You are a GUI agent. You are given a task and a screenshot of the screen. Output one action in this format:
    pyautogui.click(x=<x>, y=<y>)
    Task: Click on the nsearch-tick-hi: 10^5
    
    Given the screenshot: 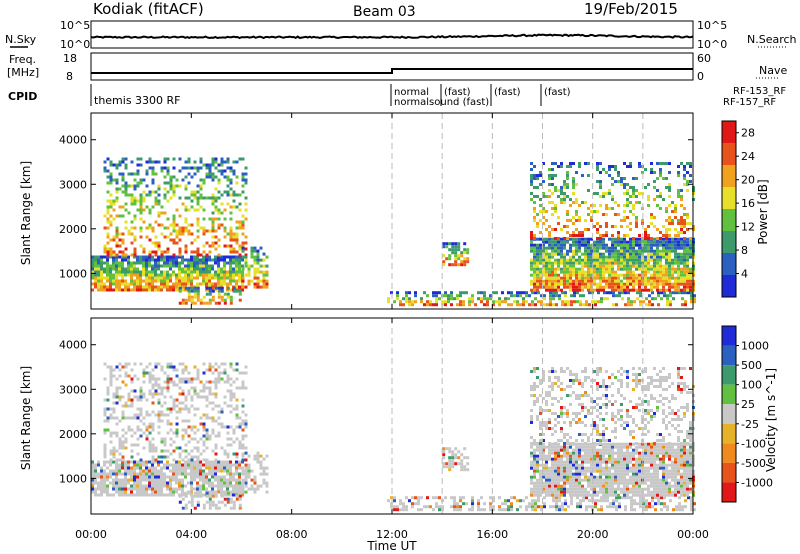 What is the action you would take?
    pyautogui.click(x=712, y=25)
    